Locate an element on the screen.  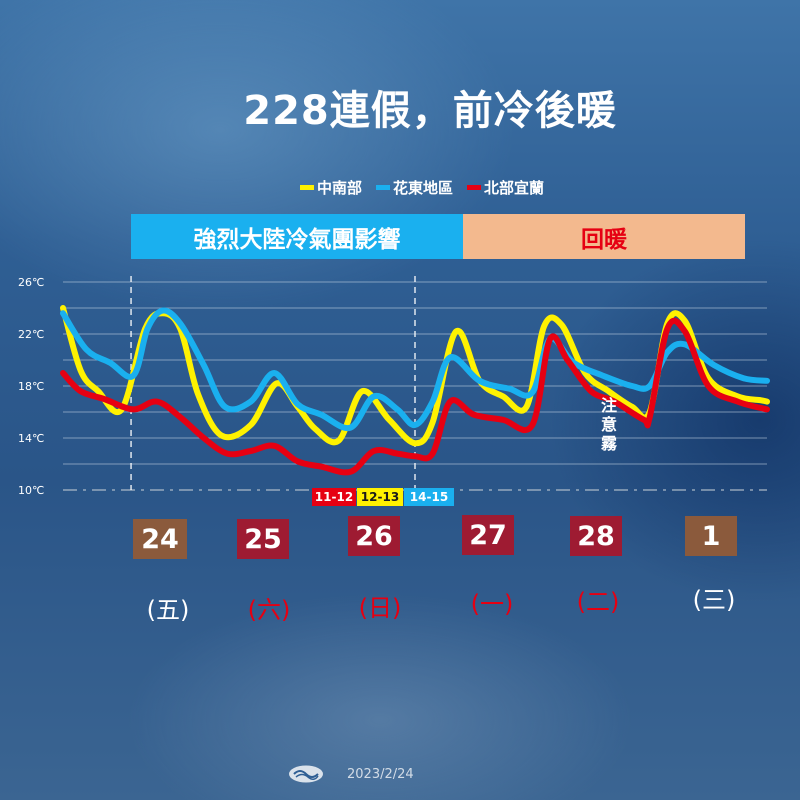
weekday-sat: (六) is located at coordinates (269, 610).